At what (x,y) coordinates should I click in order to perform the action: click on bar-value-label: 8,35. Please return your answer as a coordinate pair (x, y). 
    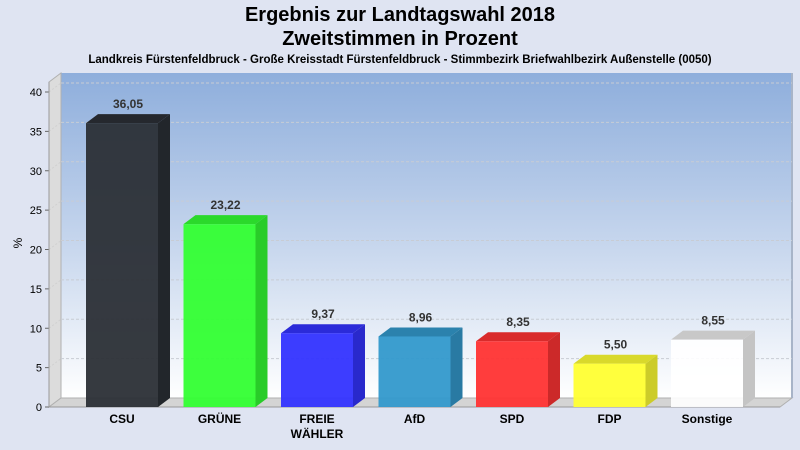
    Looking at the image, I should click on (518, 322).